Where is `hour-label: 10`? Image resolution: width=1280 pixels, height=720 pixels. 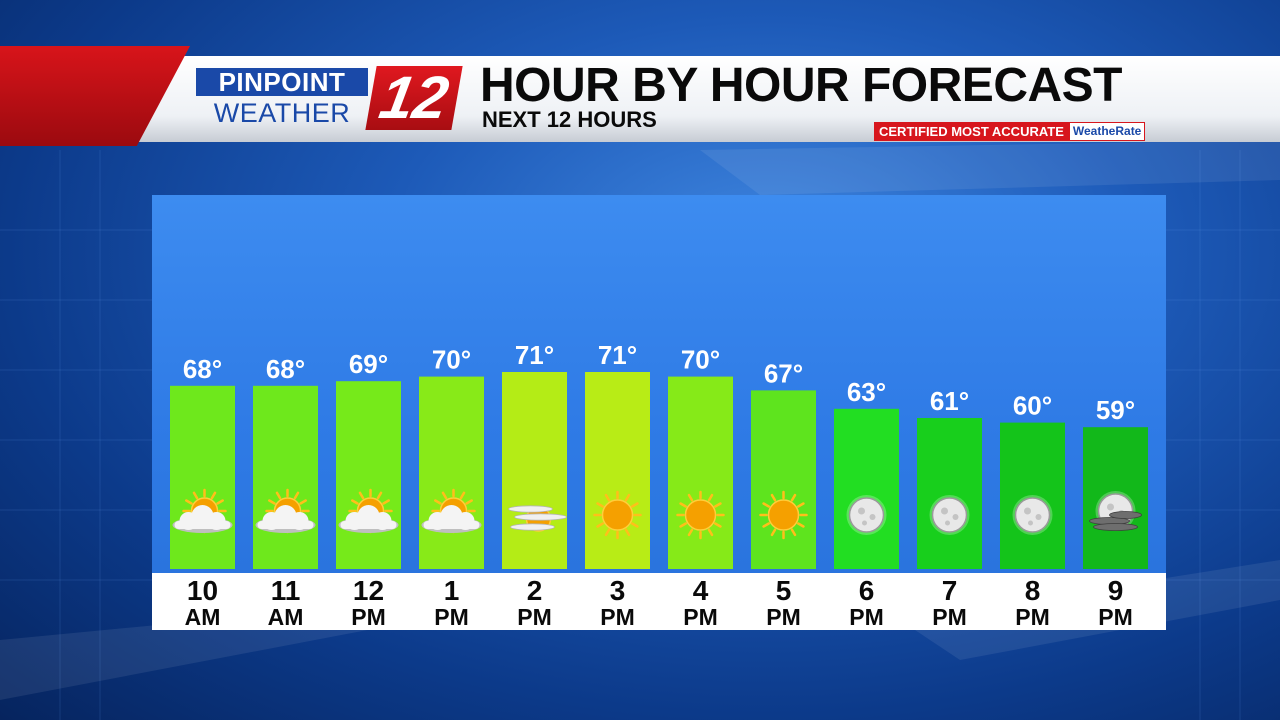 hour-label: 10 is located at coordinates (202, 590).